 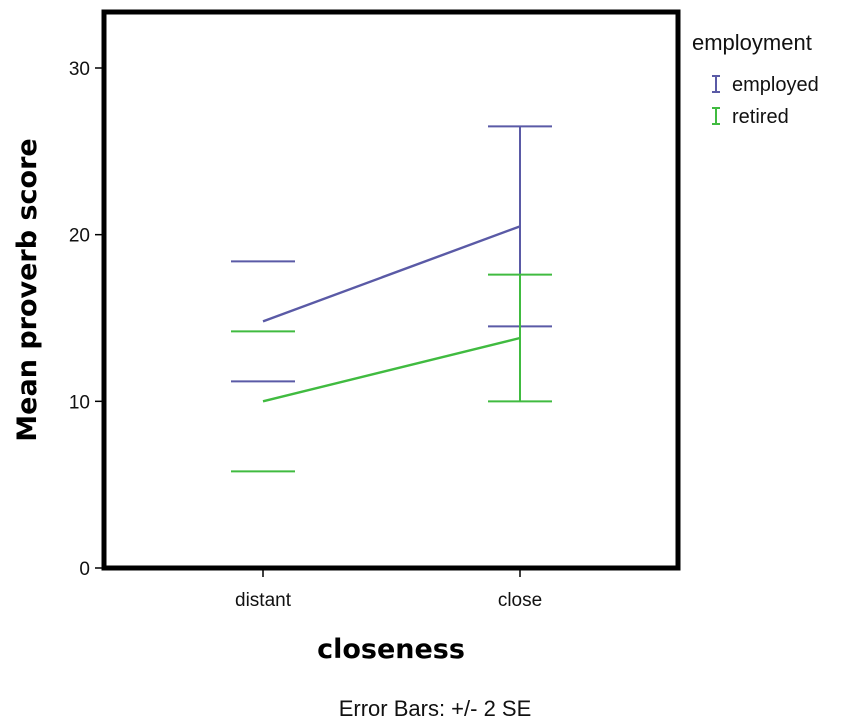 I want to click on y-tick-label: 20, so click(x=79, y=236).